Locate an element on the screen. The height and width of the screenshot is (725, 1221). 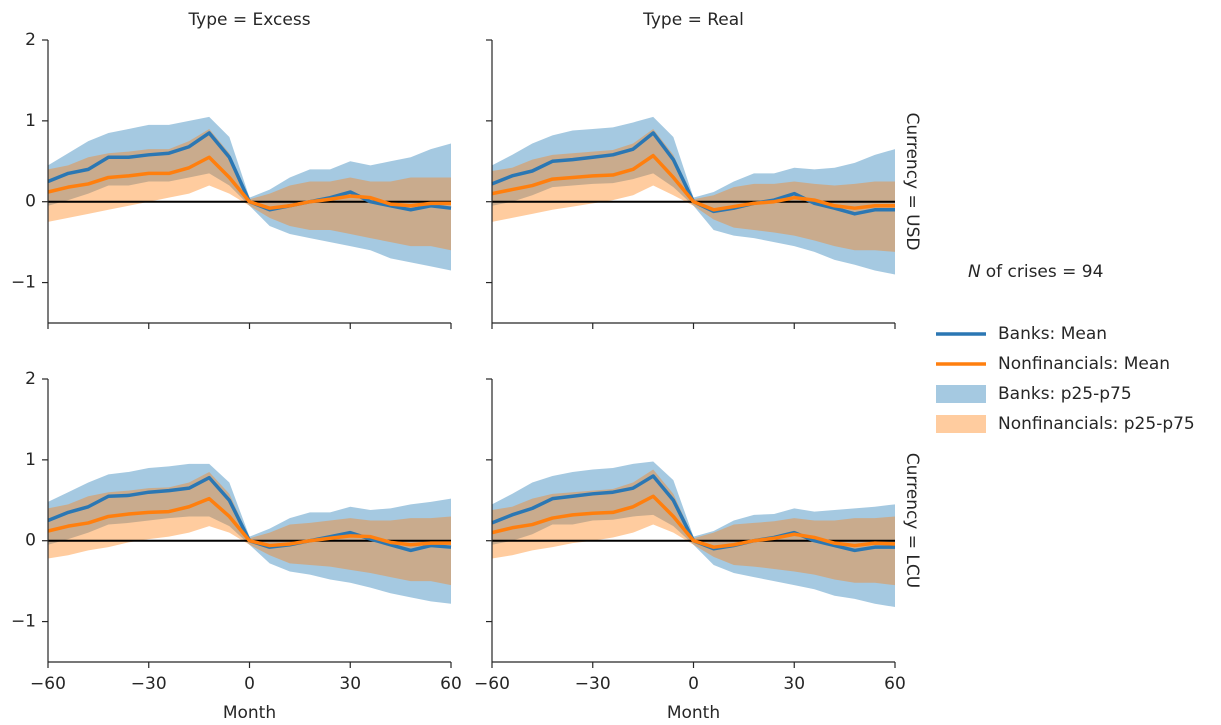
legend-label: Banks: p25-p75 is located at coordinates (1065, 394).